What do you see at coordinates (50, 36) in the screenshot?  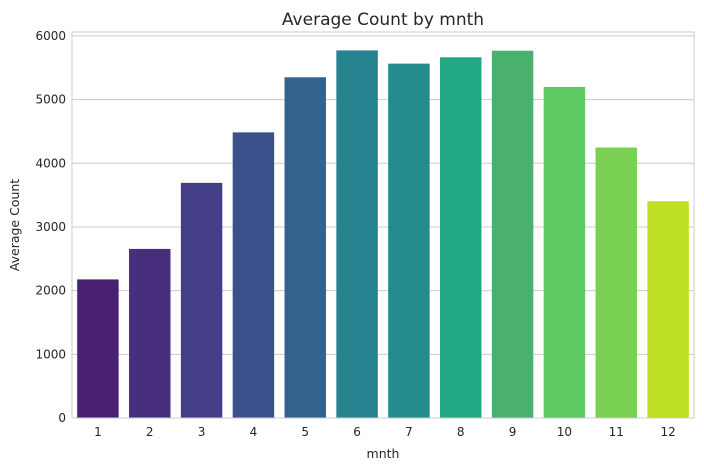 I see `y-tick-label: 6000` at bounding box center [50, 36].